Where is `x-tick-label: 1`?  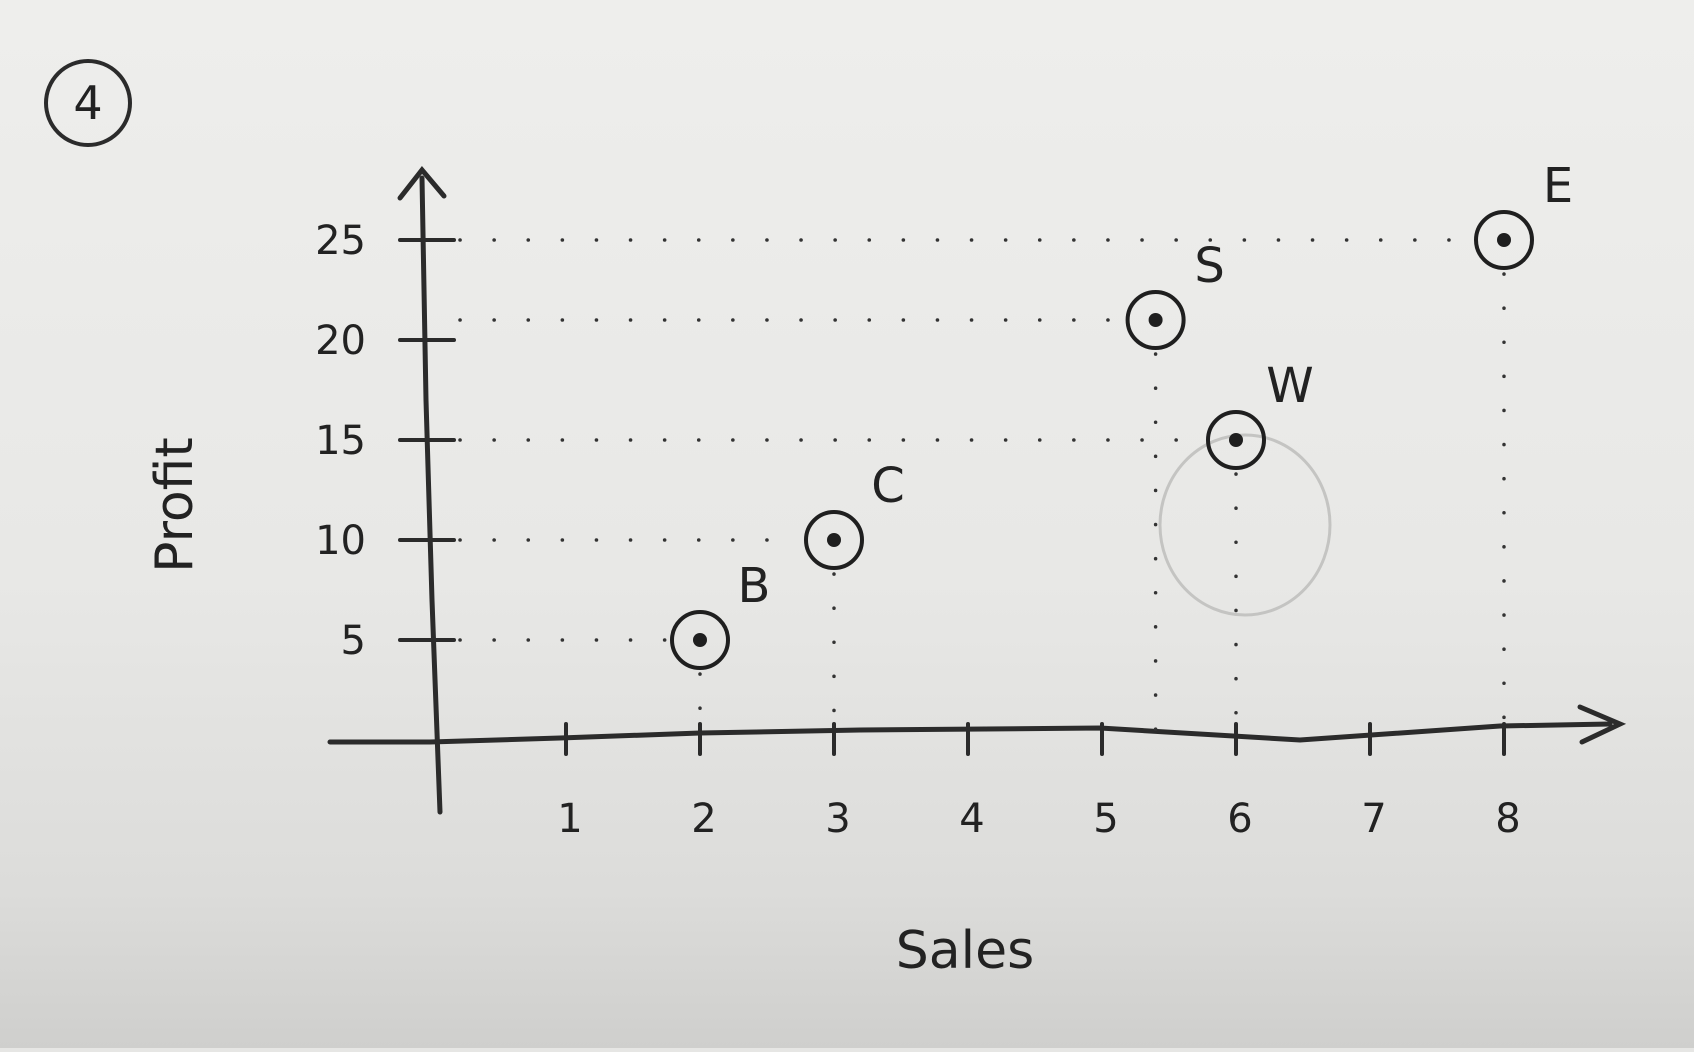 x-tick-label: 1 is located at coordinates (569, 819).